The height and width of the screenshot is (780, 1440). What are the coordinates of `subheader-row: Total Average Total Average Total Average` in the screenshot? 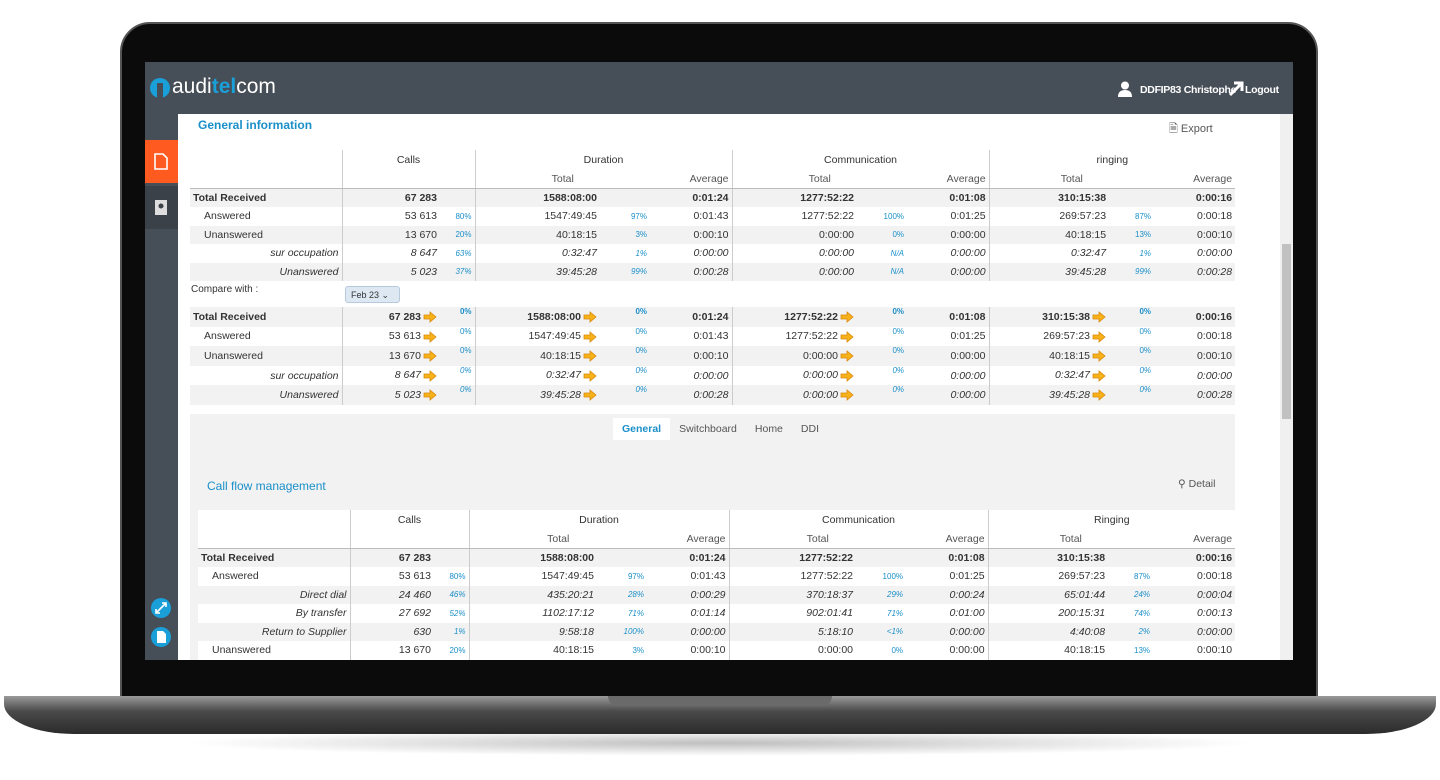 It's located at (717, 539).